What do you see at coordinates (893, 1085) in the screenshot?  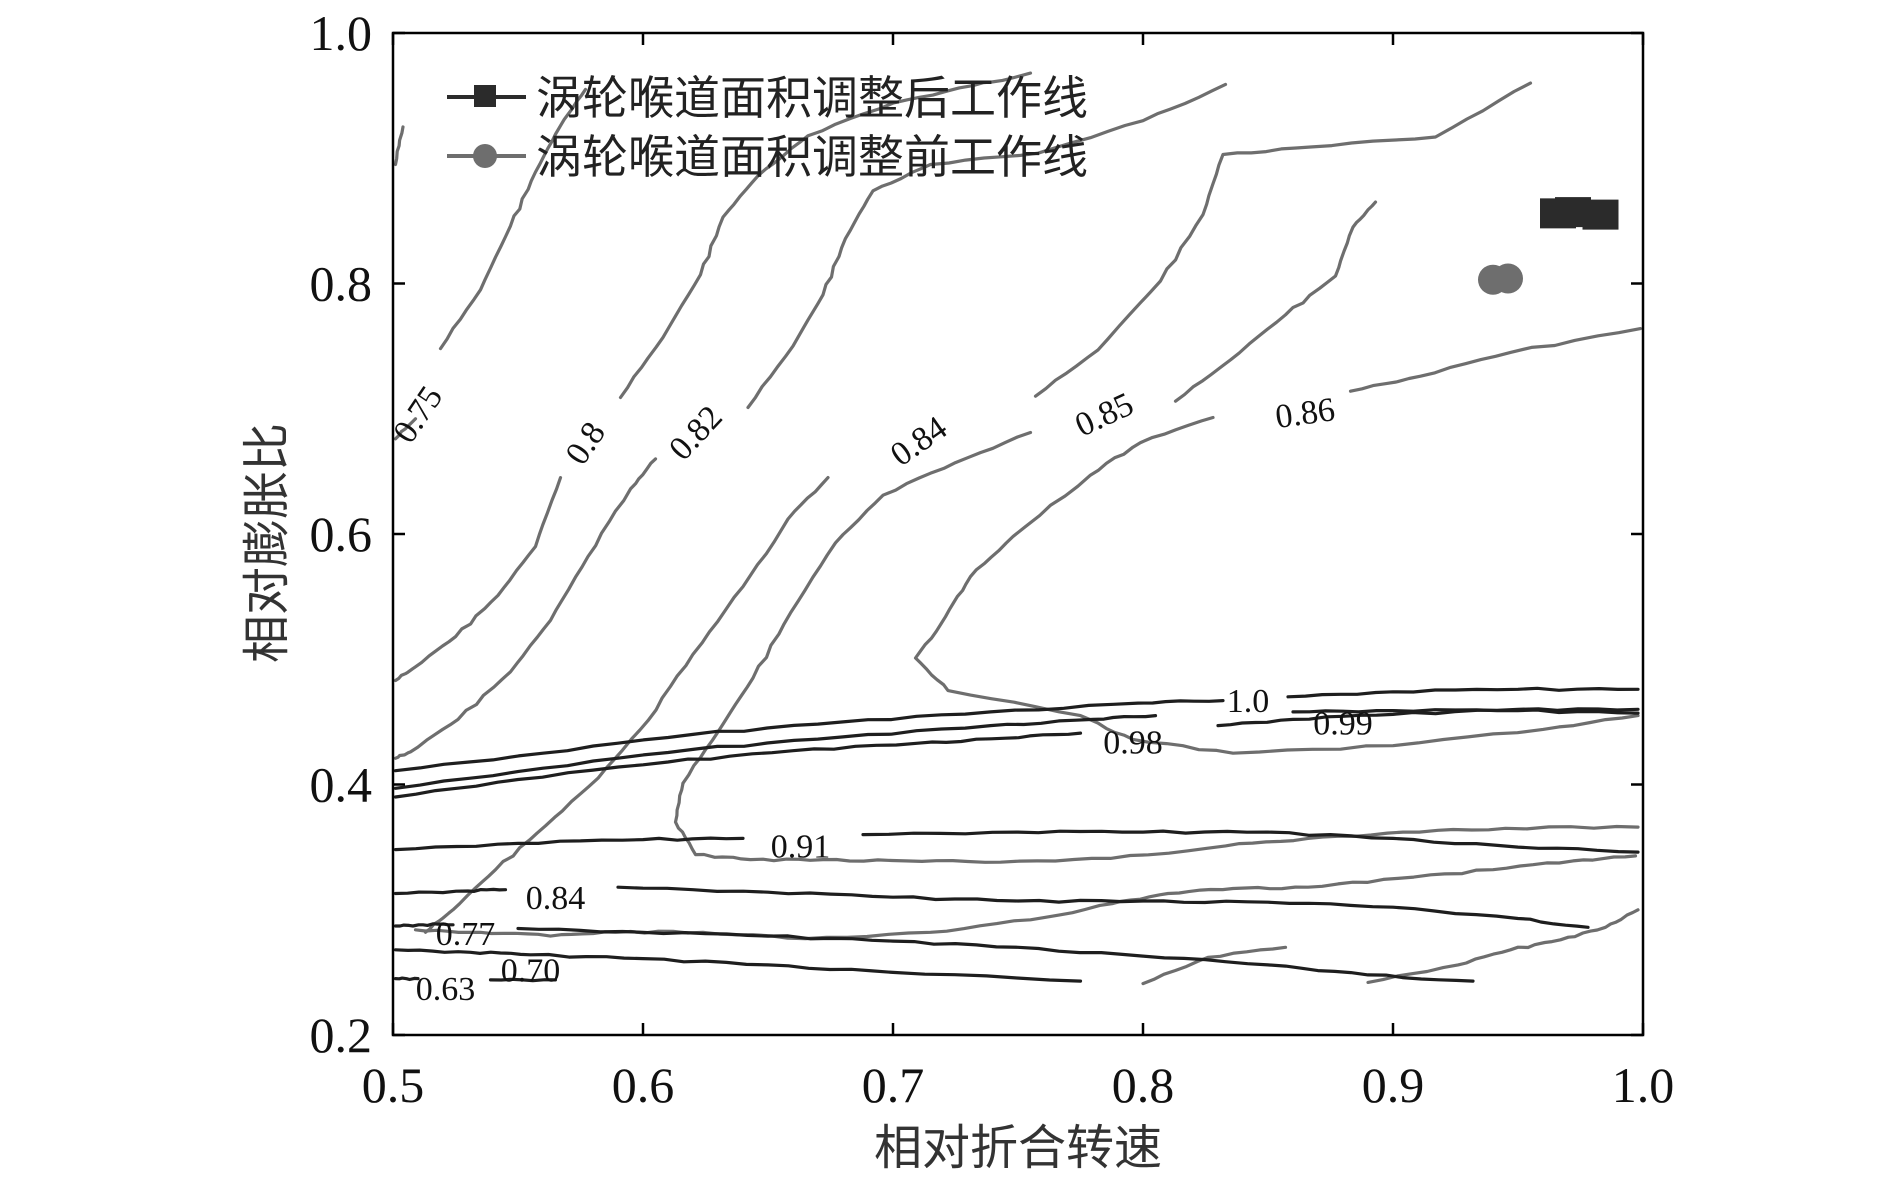 I see `x-tick-label-2: 0.7` at bounding box center [893, 1085].